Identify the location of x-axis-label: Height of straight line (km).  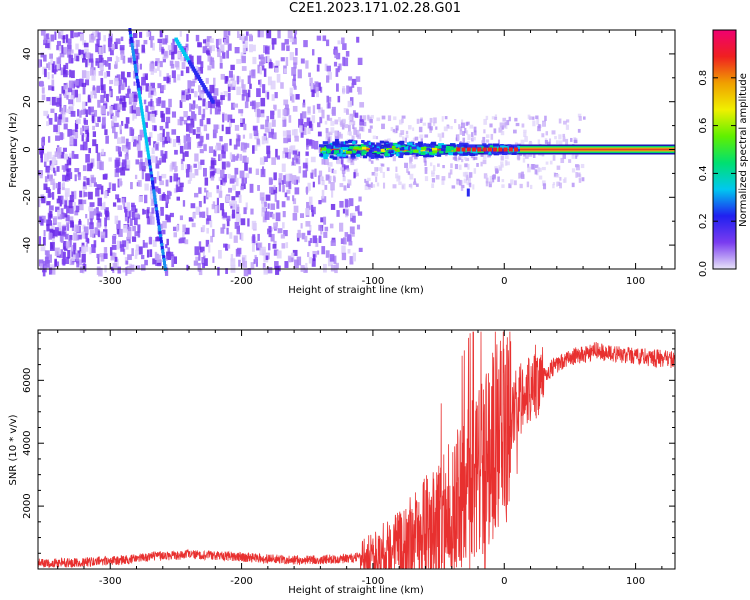
(356, 290).